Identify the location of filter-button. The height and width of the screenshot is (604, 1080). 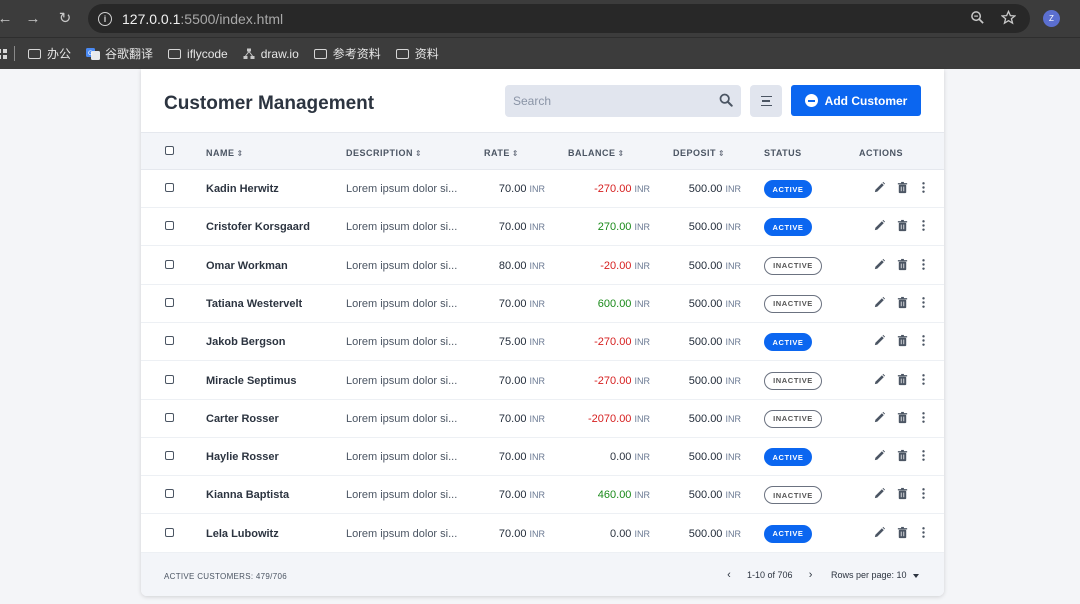
(766, 101).